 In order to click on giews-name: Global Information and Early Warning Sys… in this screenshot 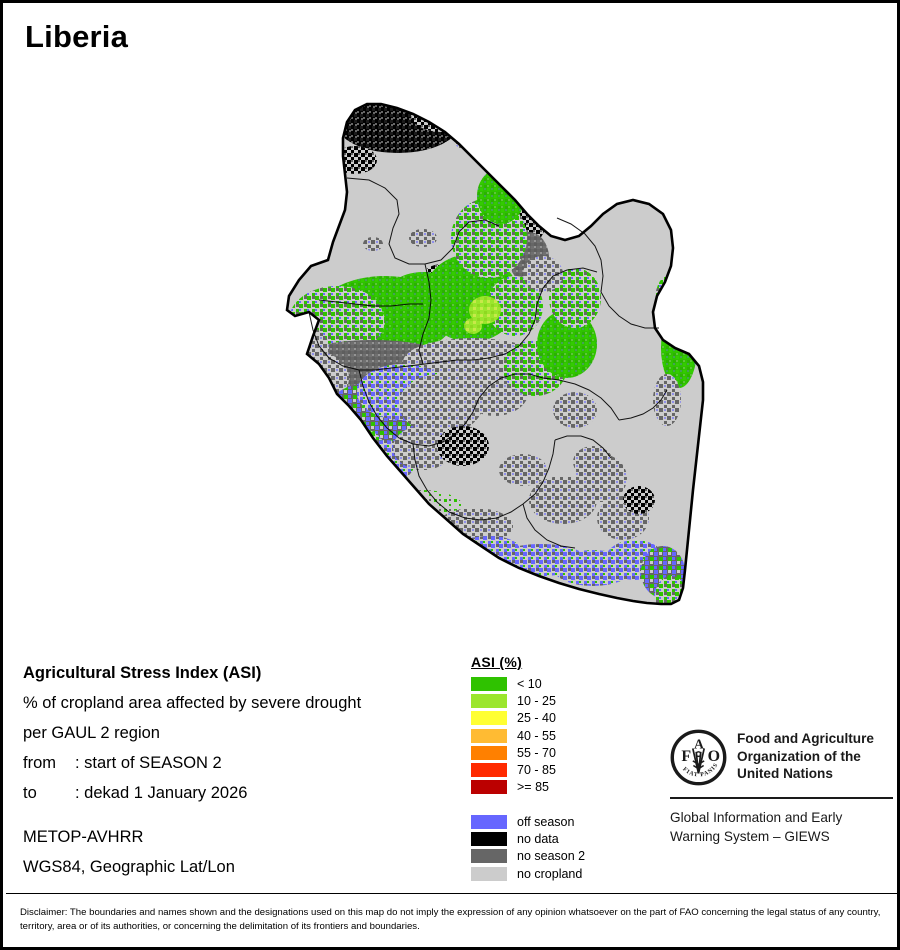, I will do `click(782, 827)`.